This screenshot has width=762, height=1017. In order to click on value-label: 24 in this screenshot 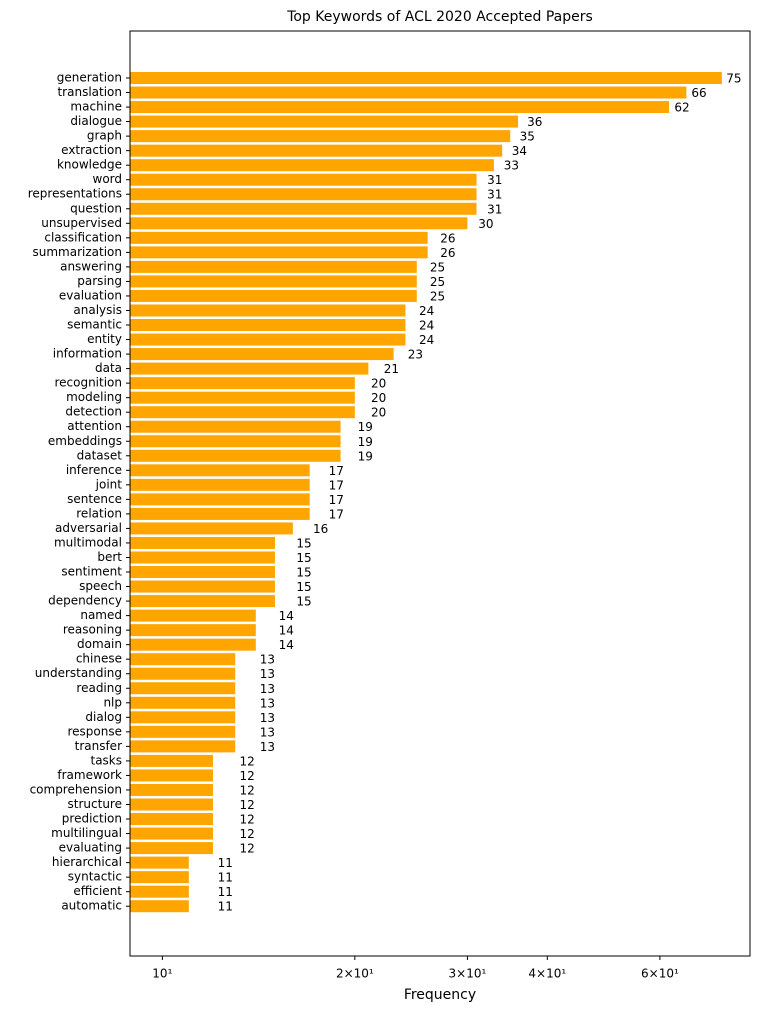, I will do `click(426, 340)`.